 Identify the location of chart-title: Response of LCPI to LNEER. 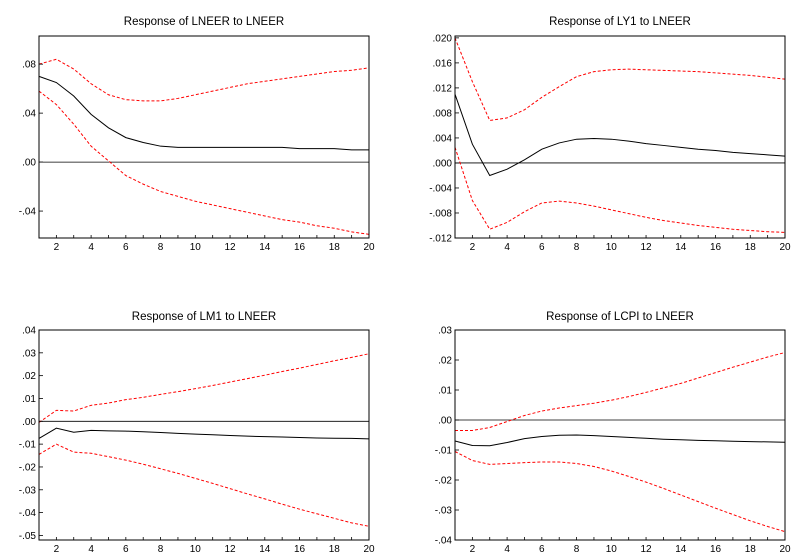
(620, 317).